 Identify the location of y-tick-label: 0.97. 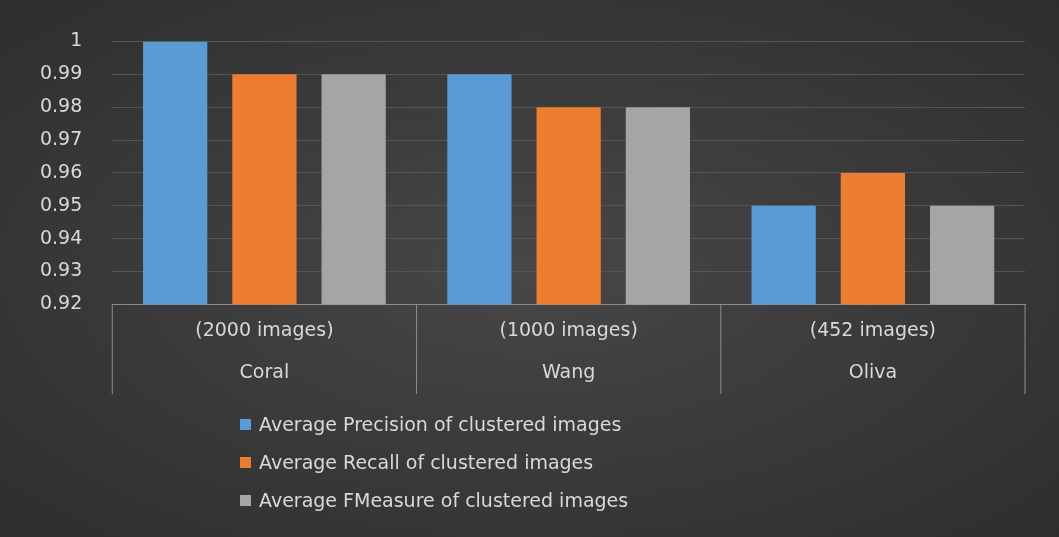
(61, 137).